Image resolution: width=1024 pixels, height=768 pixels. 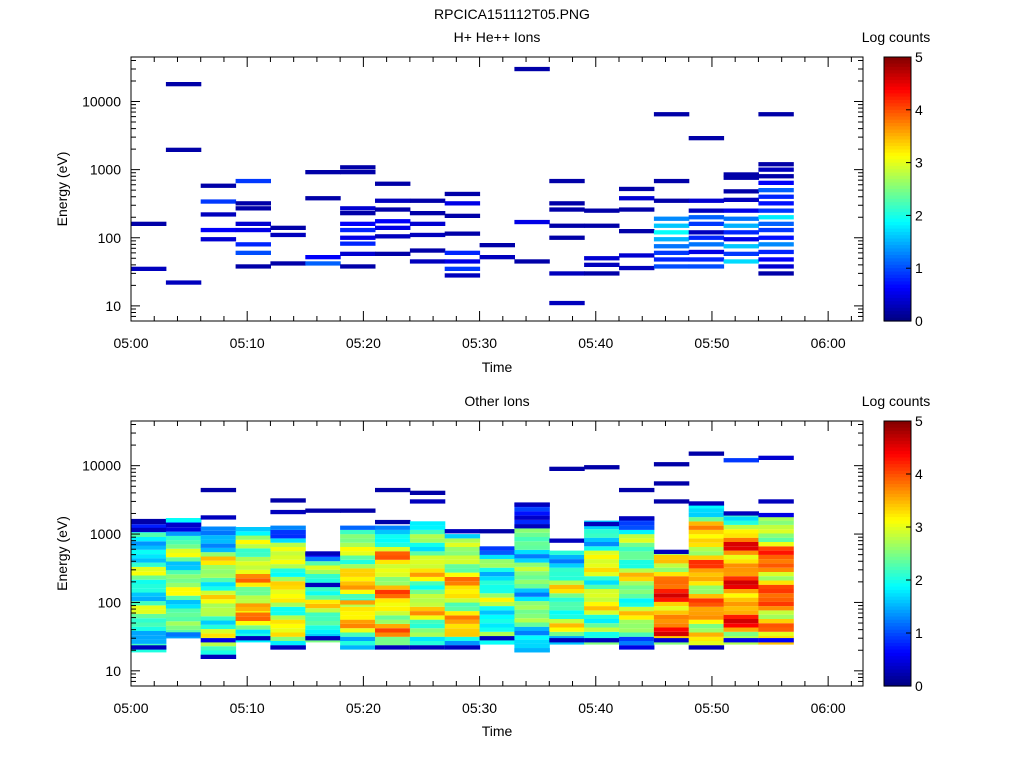 I want to click on colorbar: 0 1 2 3 4 5 Log counts, so click(x=896, y=543).